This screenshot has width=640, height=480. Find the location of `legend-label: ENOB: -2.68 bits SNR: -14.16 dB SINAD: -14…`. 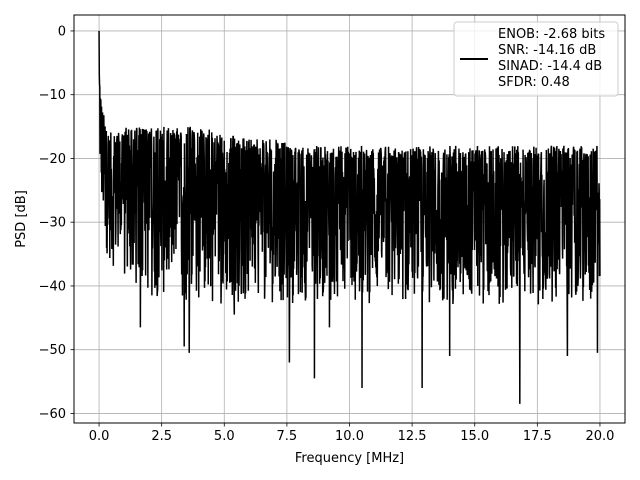

legend-label: ENOB: -2.68 bits SNR: -14.16 dB SINAD: -14… is located at coordinates (551, 58).